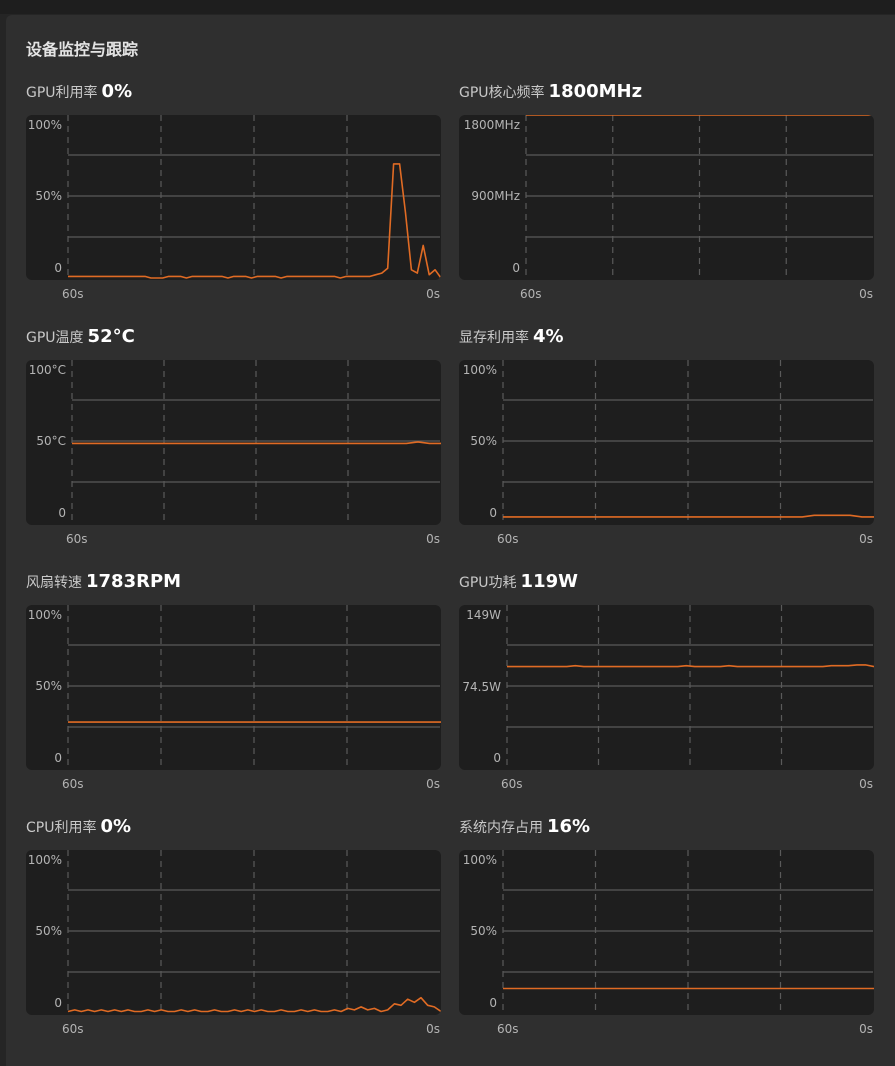  I want to click on metric-label: GPU利用率, so click(62, 93).